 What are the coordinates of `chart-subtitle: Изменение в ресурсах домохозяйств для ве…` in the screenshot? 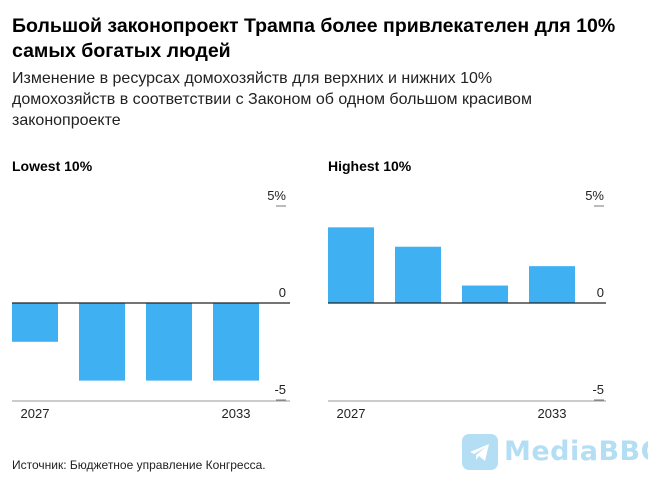 It's located at (272, 99).